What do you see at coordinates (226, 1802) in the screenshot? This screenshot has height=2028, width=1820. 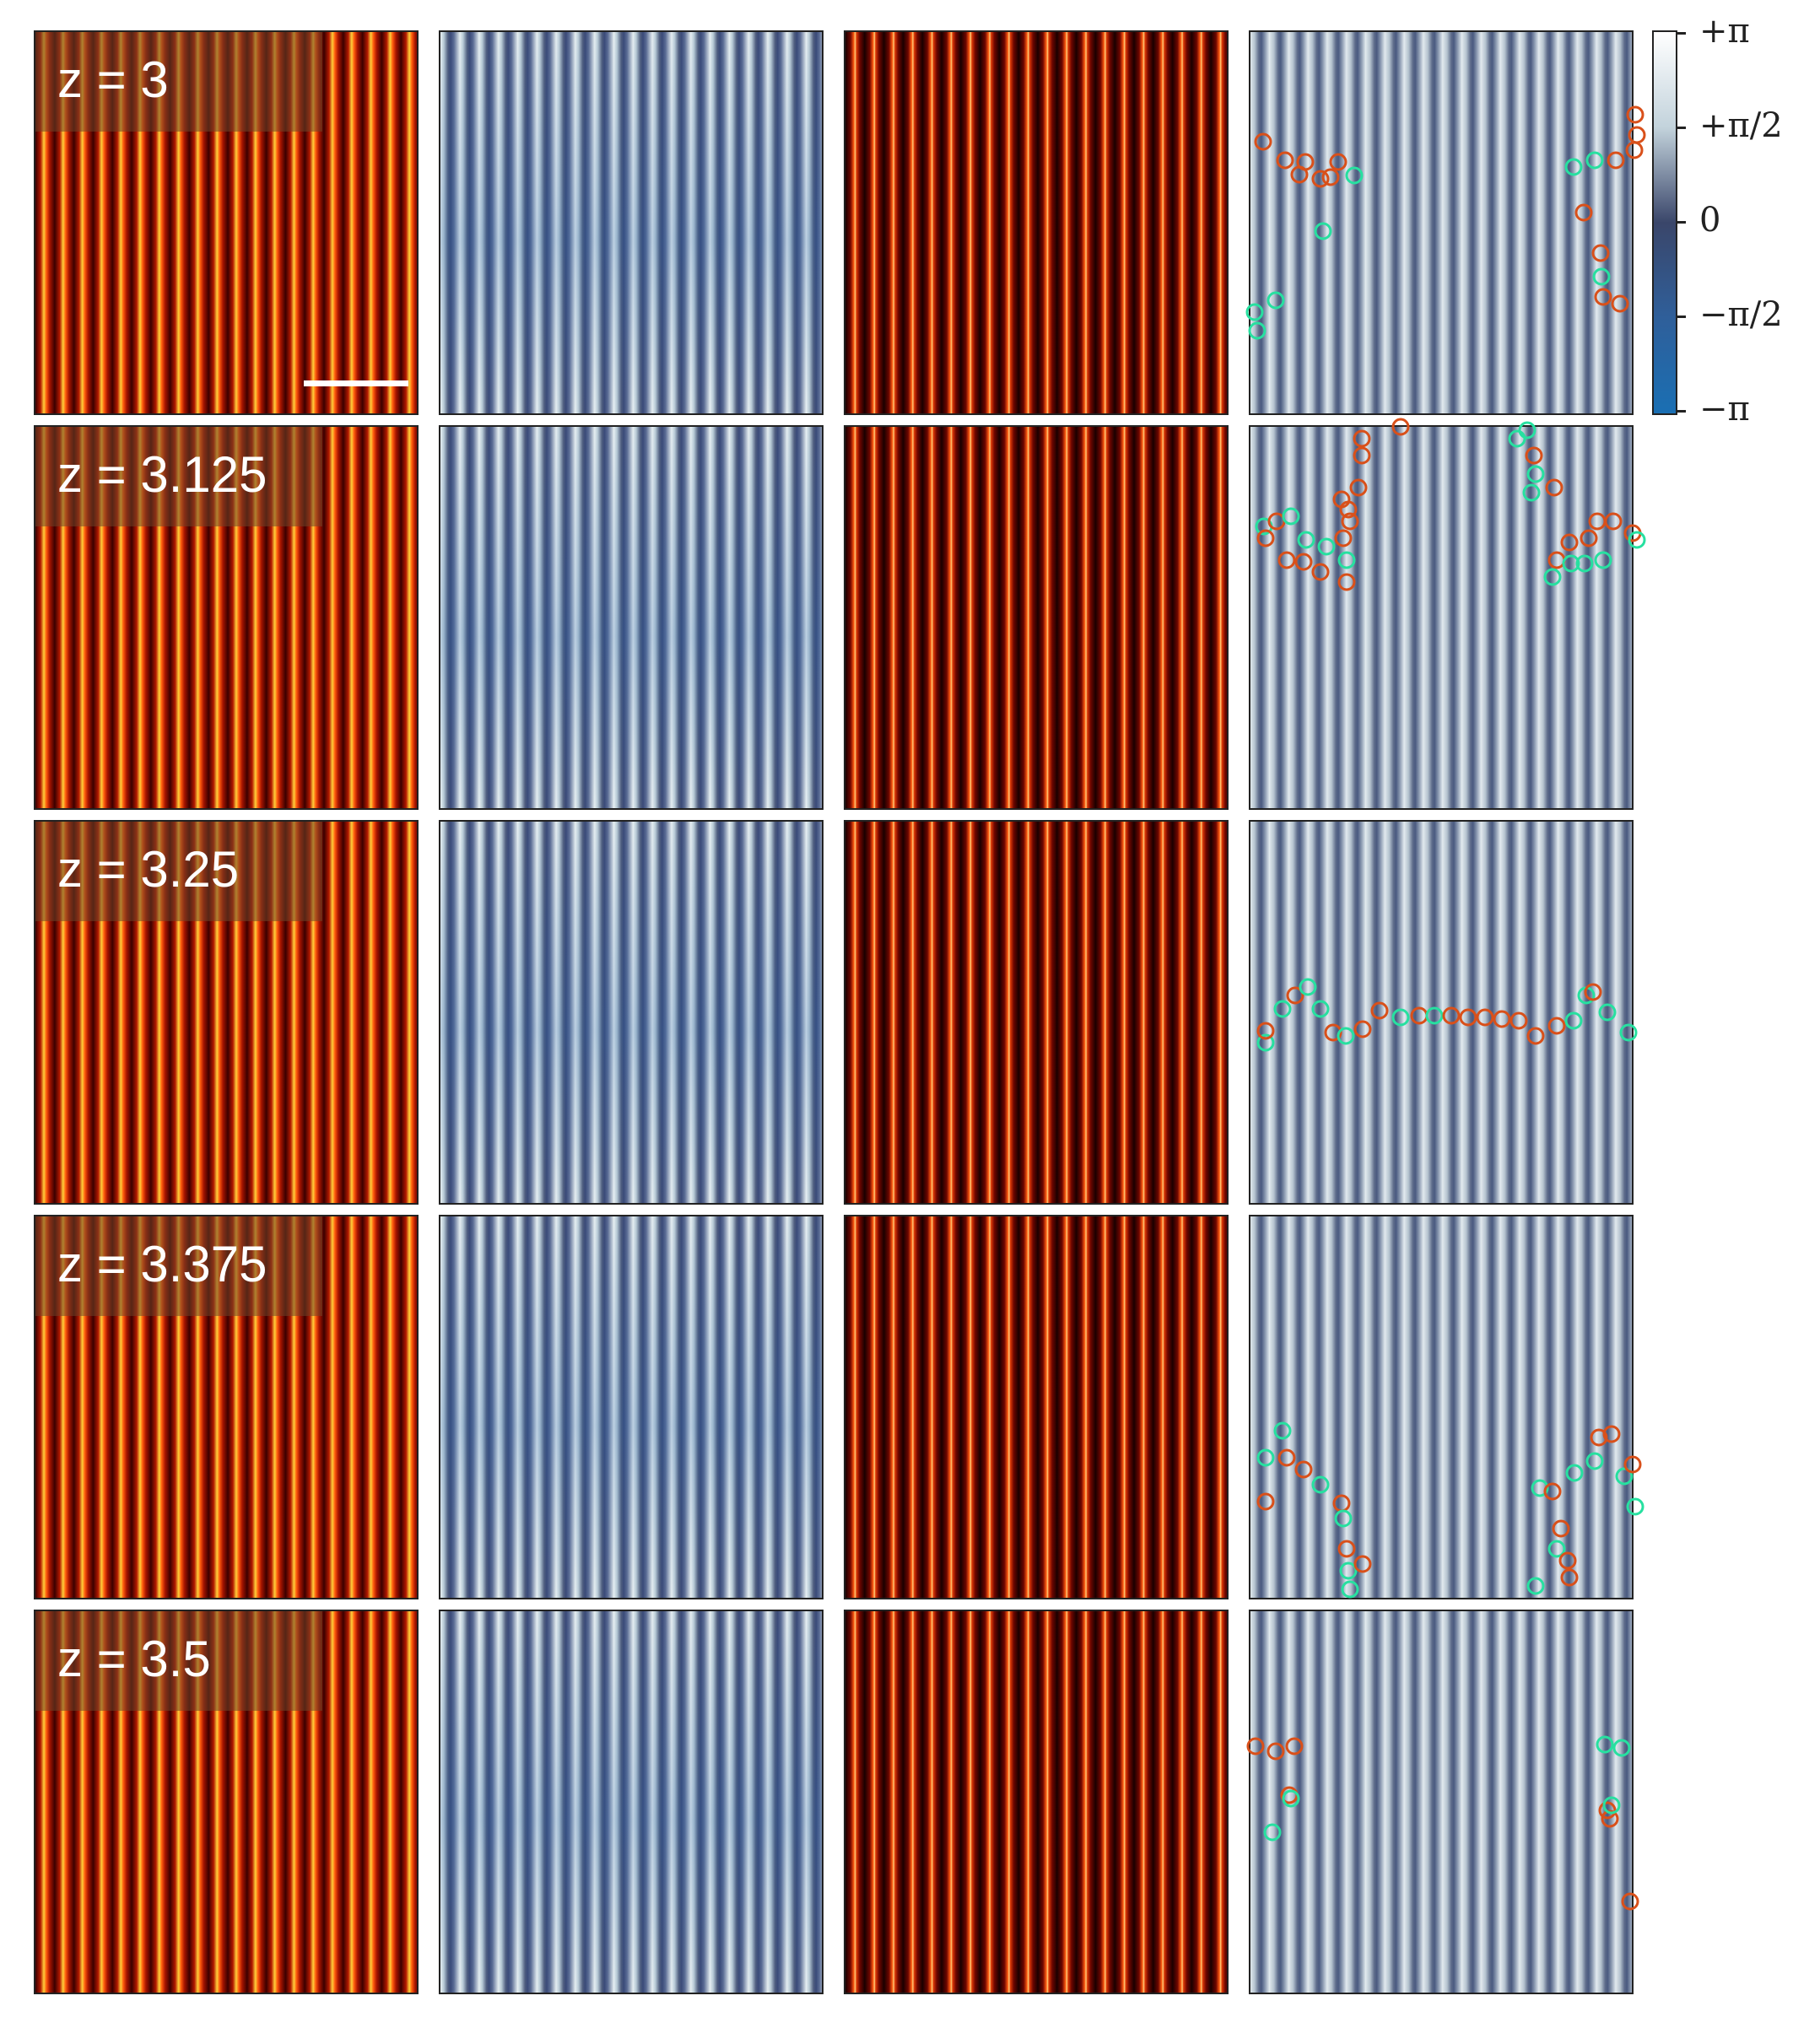 I see `experimental-intensity-panel-row5: z = 3.5` at bounding box center [226, 1802].